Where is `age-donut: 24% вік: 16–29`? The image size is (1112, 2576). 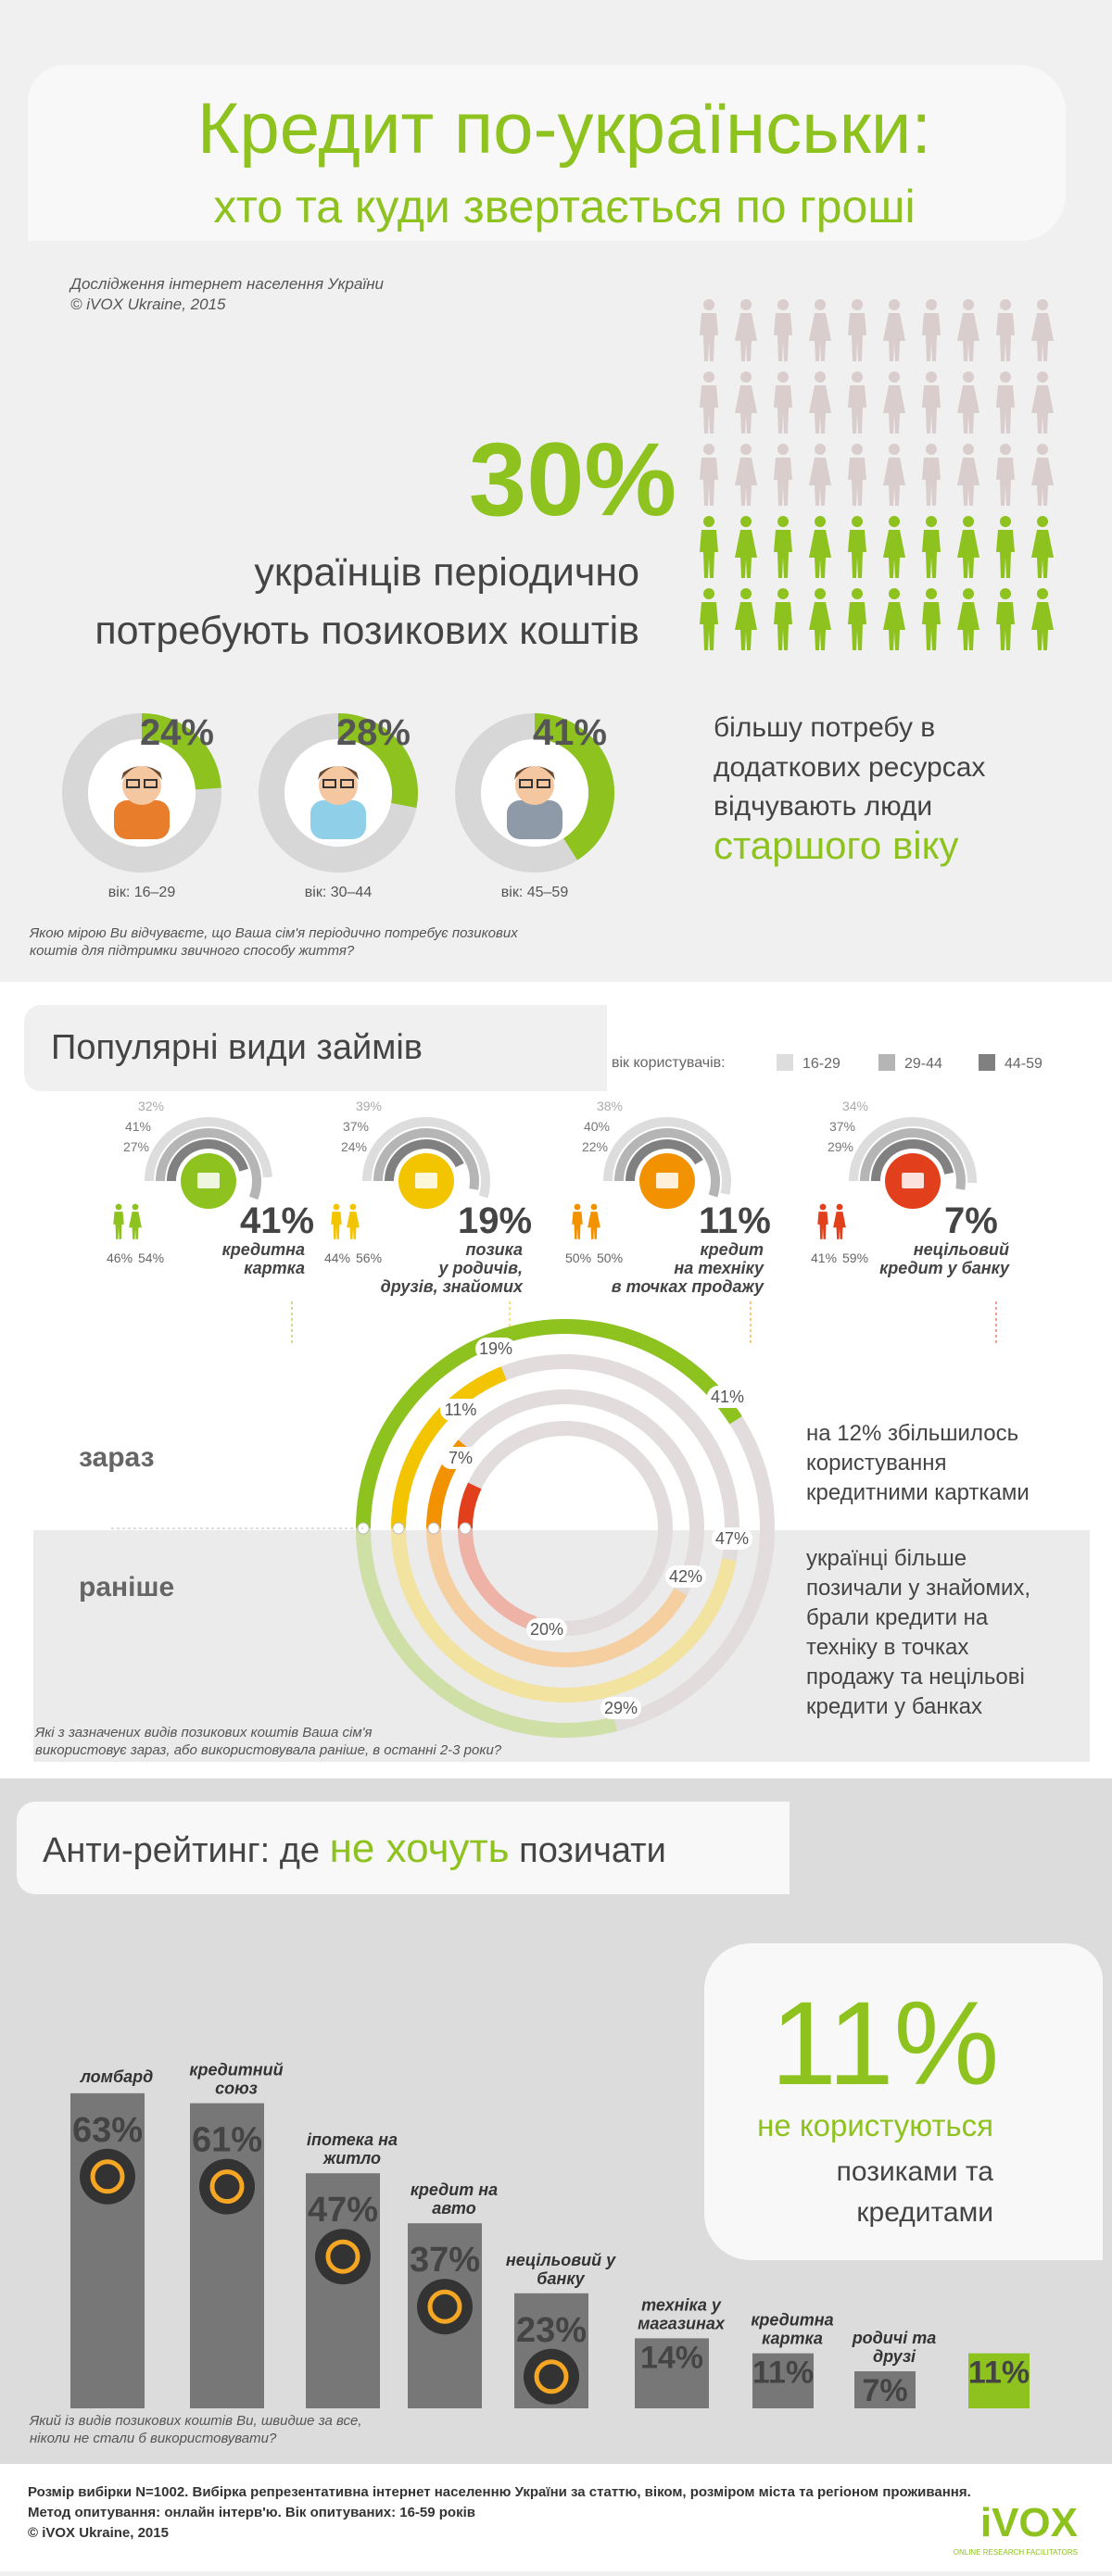
age-donut: 24% вік: 16–29 is located at coordinates (141, 806).